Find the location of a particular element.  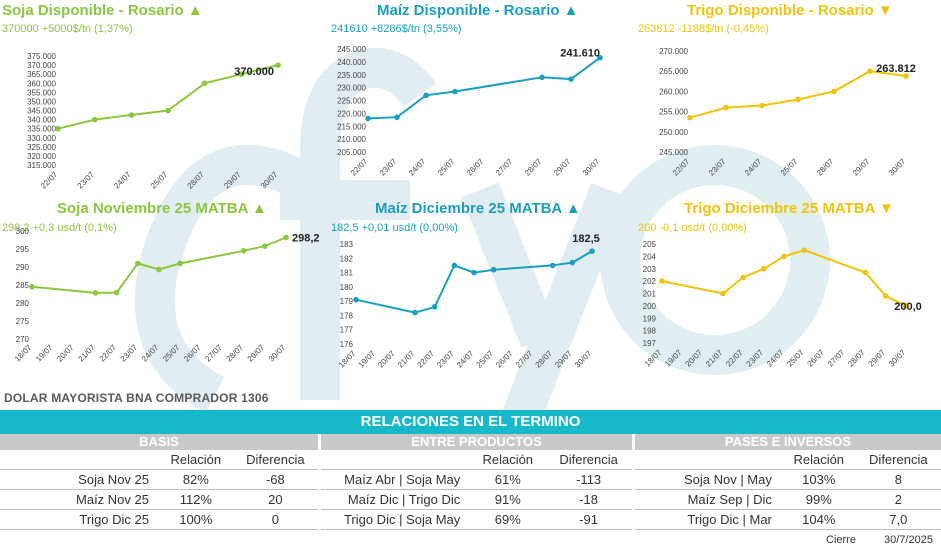

rel-table-row: Maíz Nov 25 112% 20 is located at coordinates (159, 499).